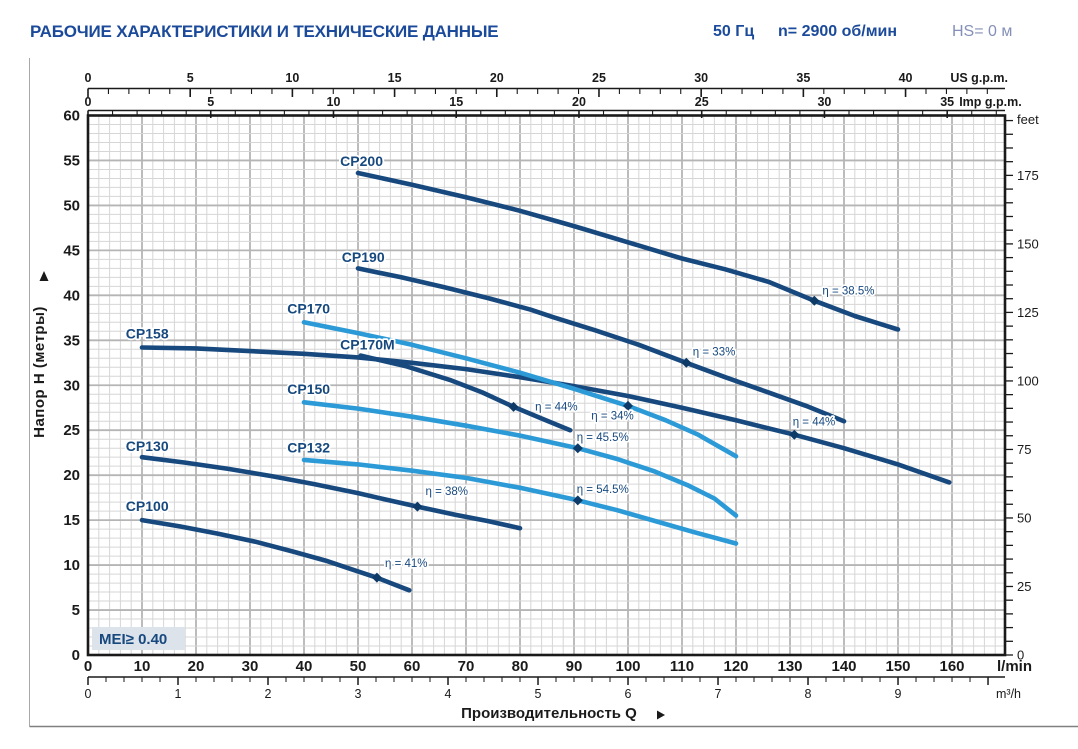  What do you see at coordinates (843, 666) in the screenshot?
I see `lmin-tick-label: 140` at bounding box center [843, 666].